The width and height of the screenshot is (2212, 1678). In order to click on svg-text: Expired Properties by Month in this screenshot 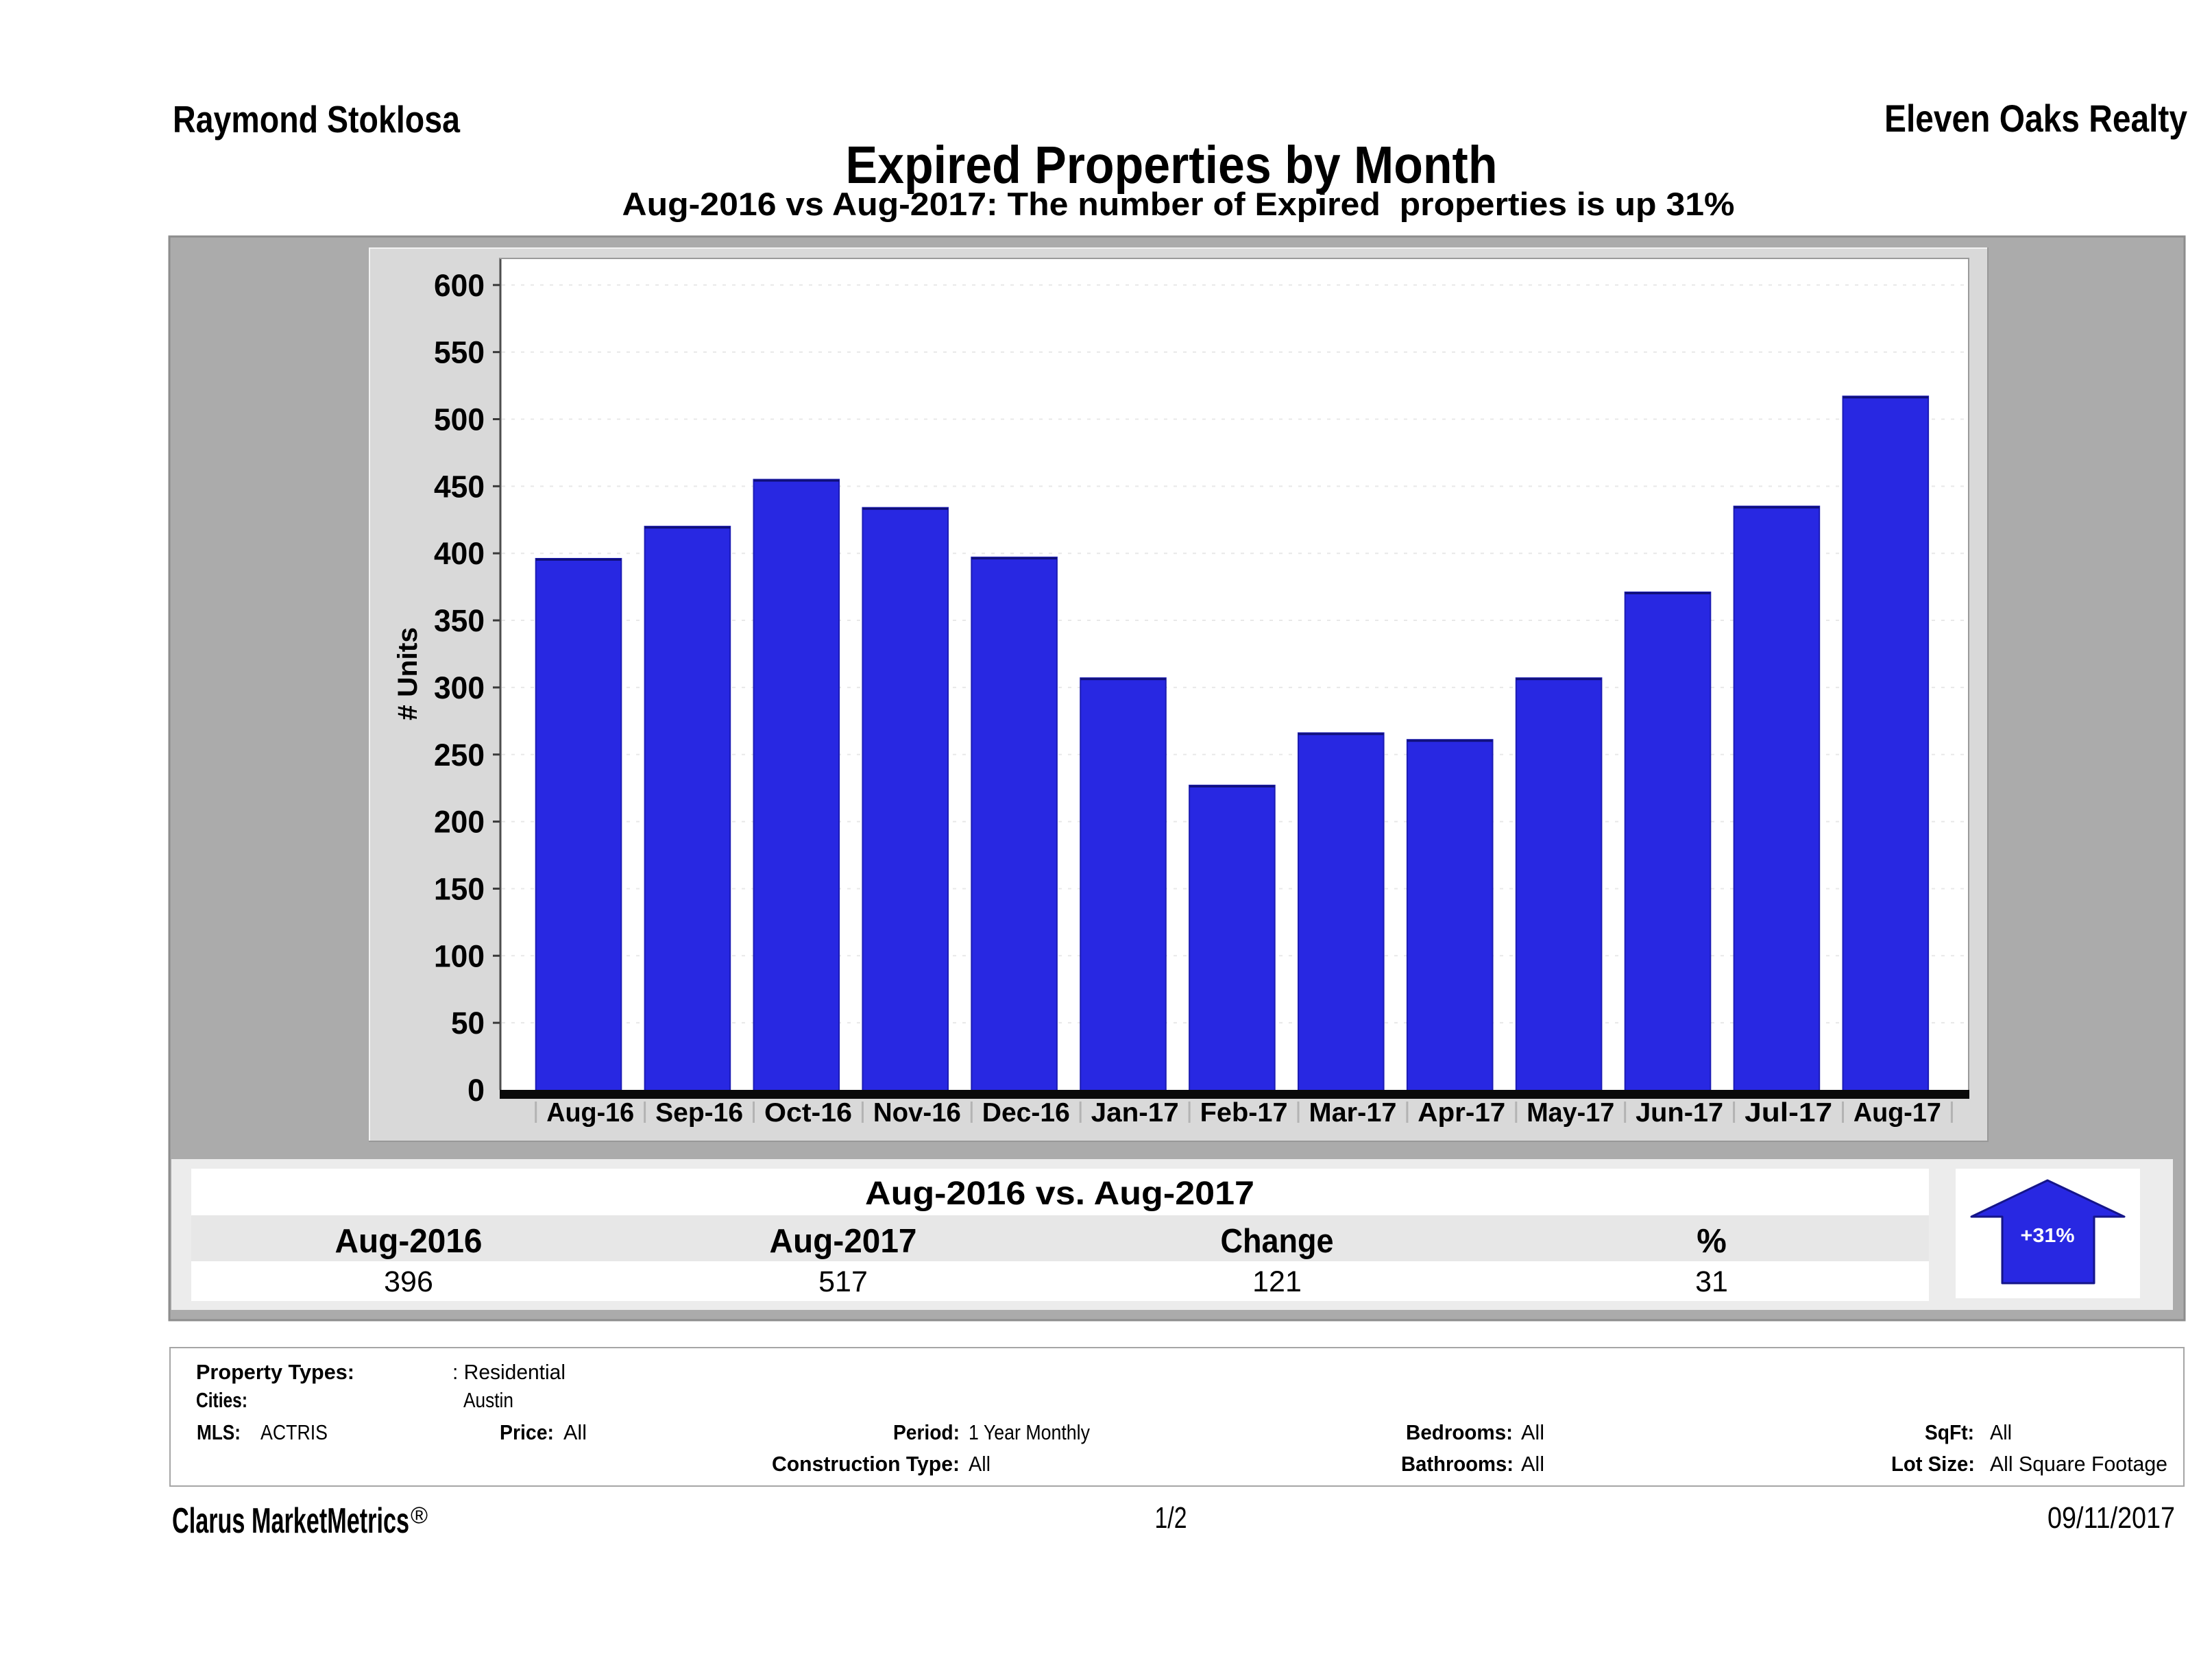, I will do `click(1172, 165)`.